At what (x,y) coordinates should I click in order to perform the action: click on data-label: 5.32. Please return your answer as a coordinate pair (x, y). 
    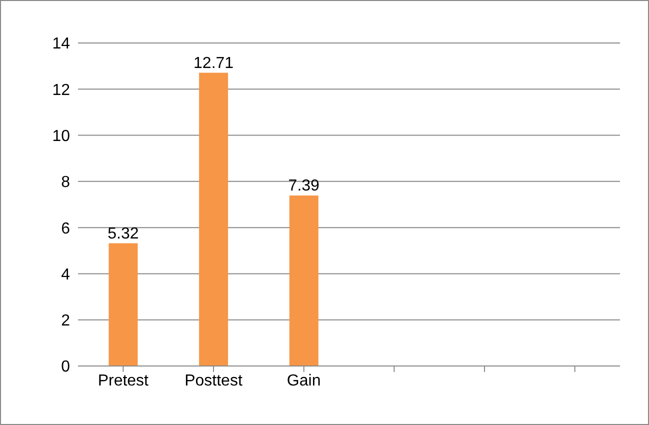
    Looking at the image, I should click on (123, 233).